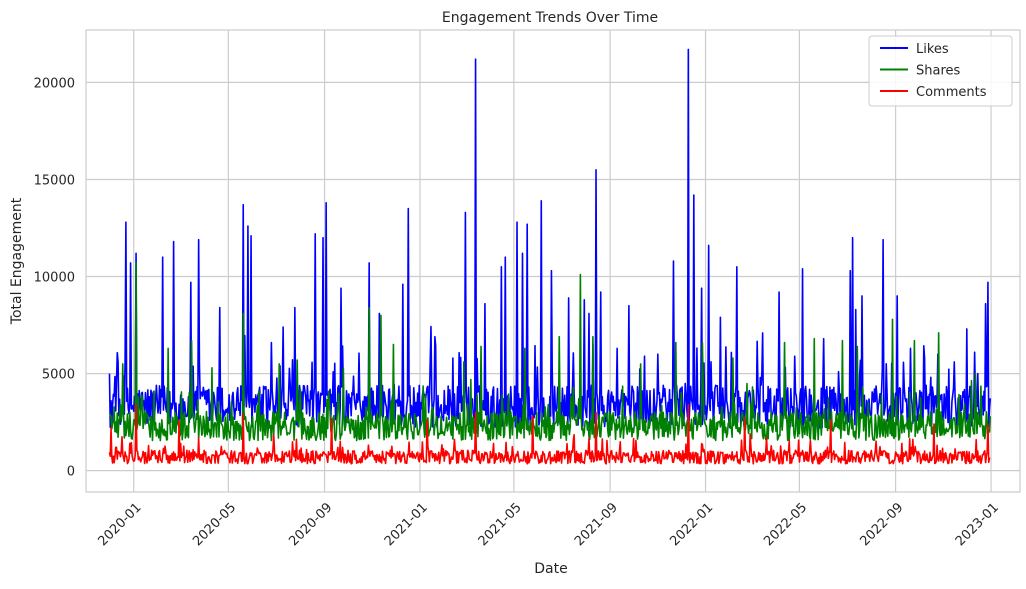 This screenshot has height=589, width=1026. What do you see at coordinates (881, 524) in the screenshot?
I see `x-tick-label: 2022-09` at bounding box center [881, 524].